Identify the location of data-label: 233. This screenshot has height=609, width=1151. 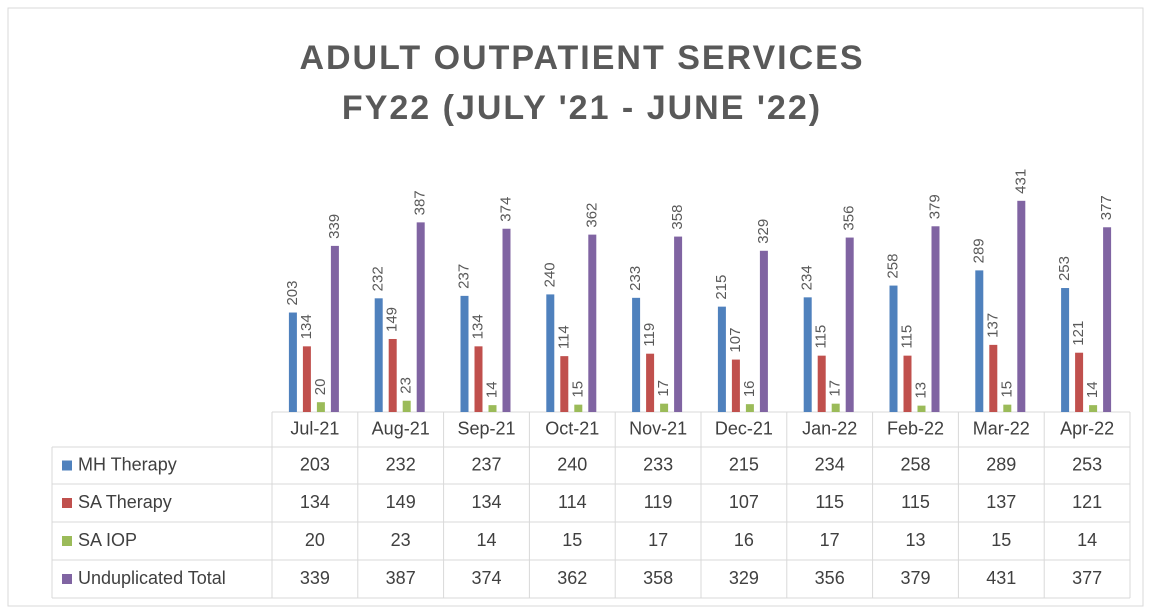
(635, 278).